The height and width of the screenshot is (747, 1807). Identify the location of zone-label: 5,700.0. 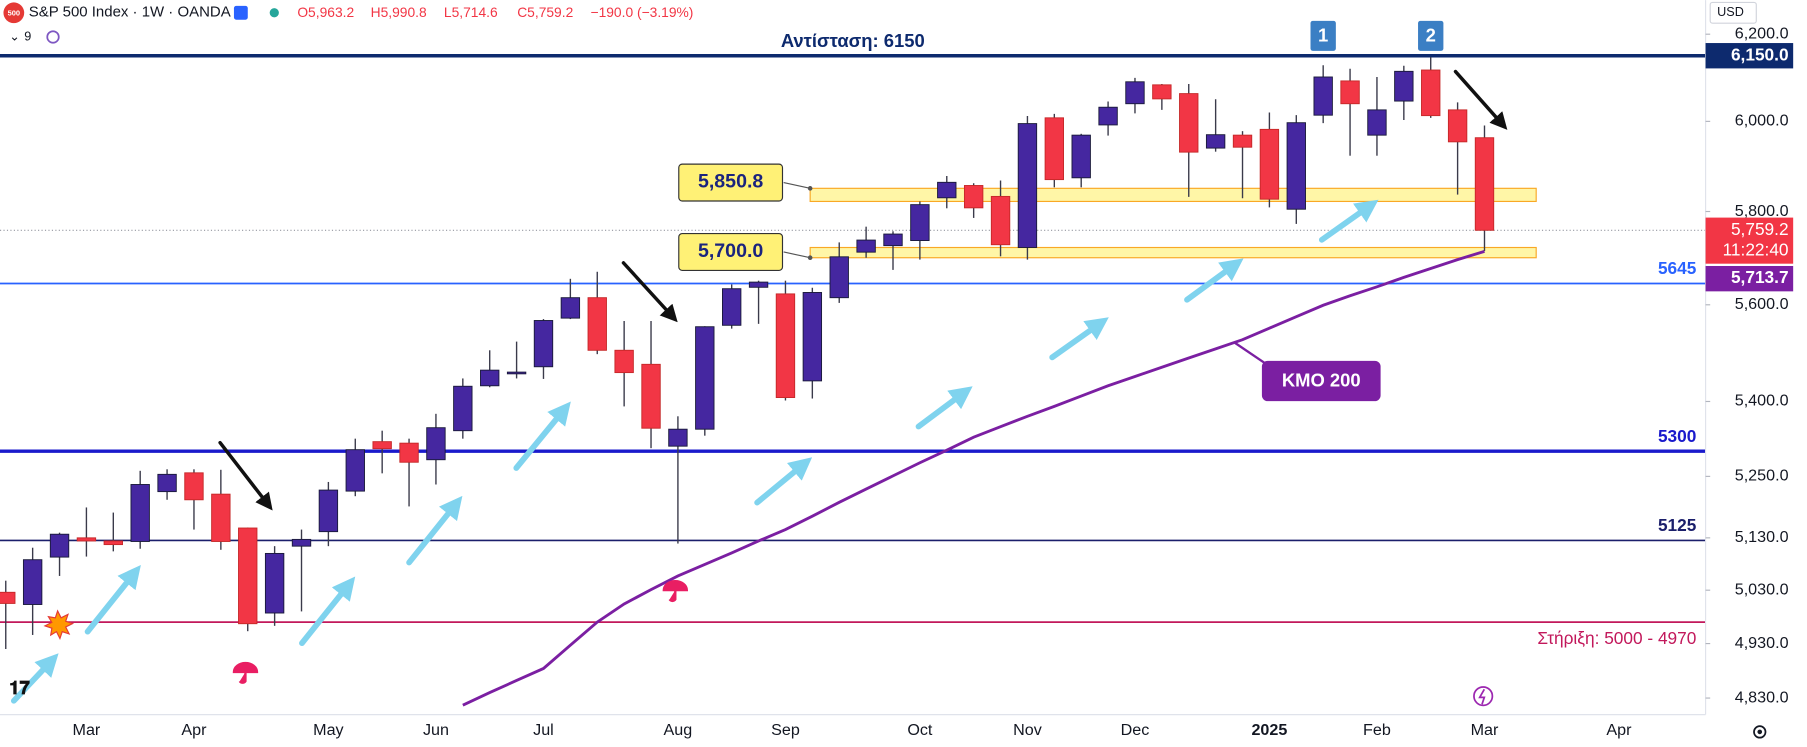
(730, 251).